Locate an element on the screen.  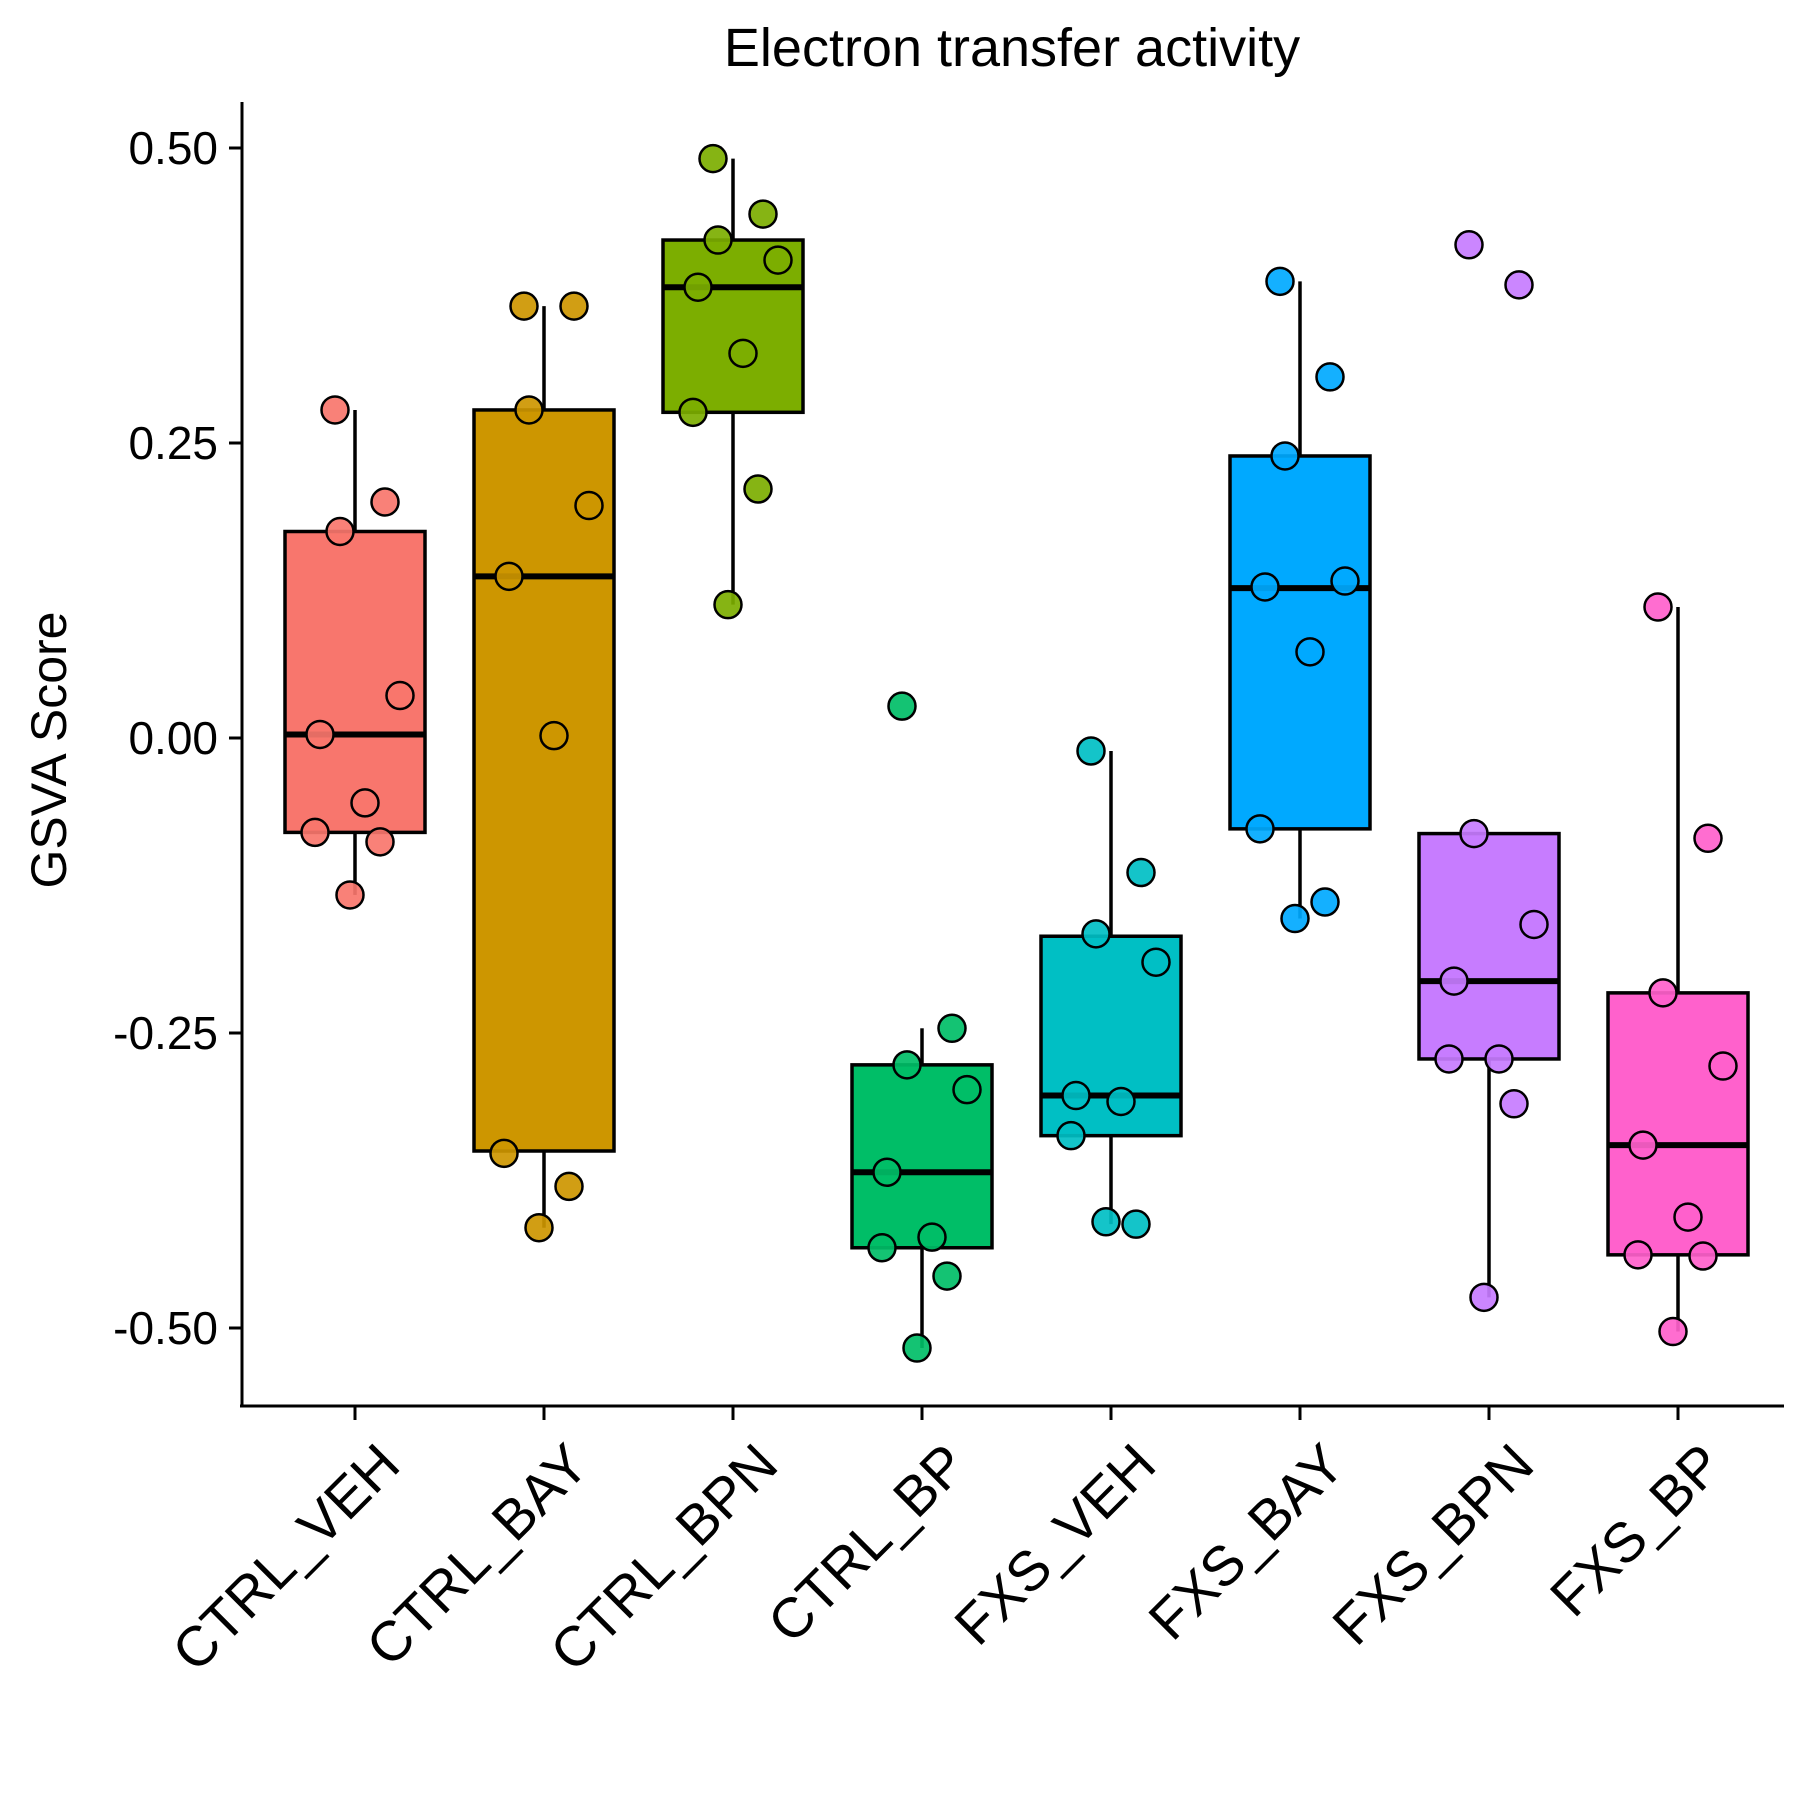
x-tick-label: FXS_BP is located at coordinates (1636, 1530).